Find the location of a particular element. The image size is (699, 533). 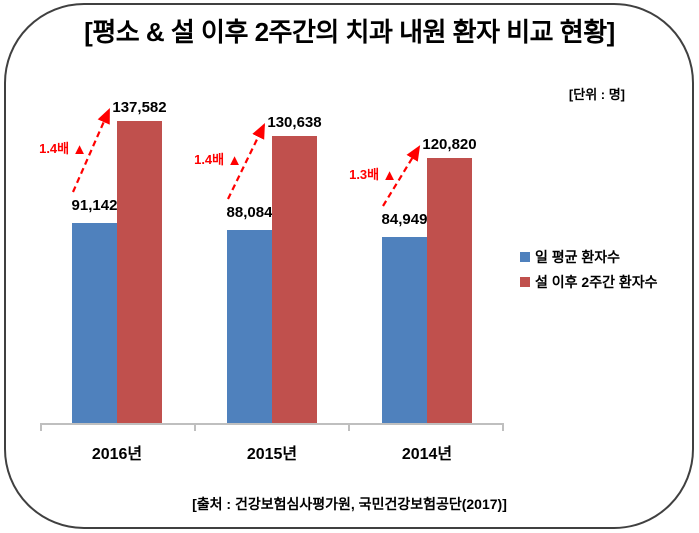

multiplier-badge-2016년: 1.4배 ▲ is located at coordinates (63, 149).